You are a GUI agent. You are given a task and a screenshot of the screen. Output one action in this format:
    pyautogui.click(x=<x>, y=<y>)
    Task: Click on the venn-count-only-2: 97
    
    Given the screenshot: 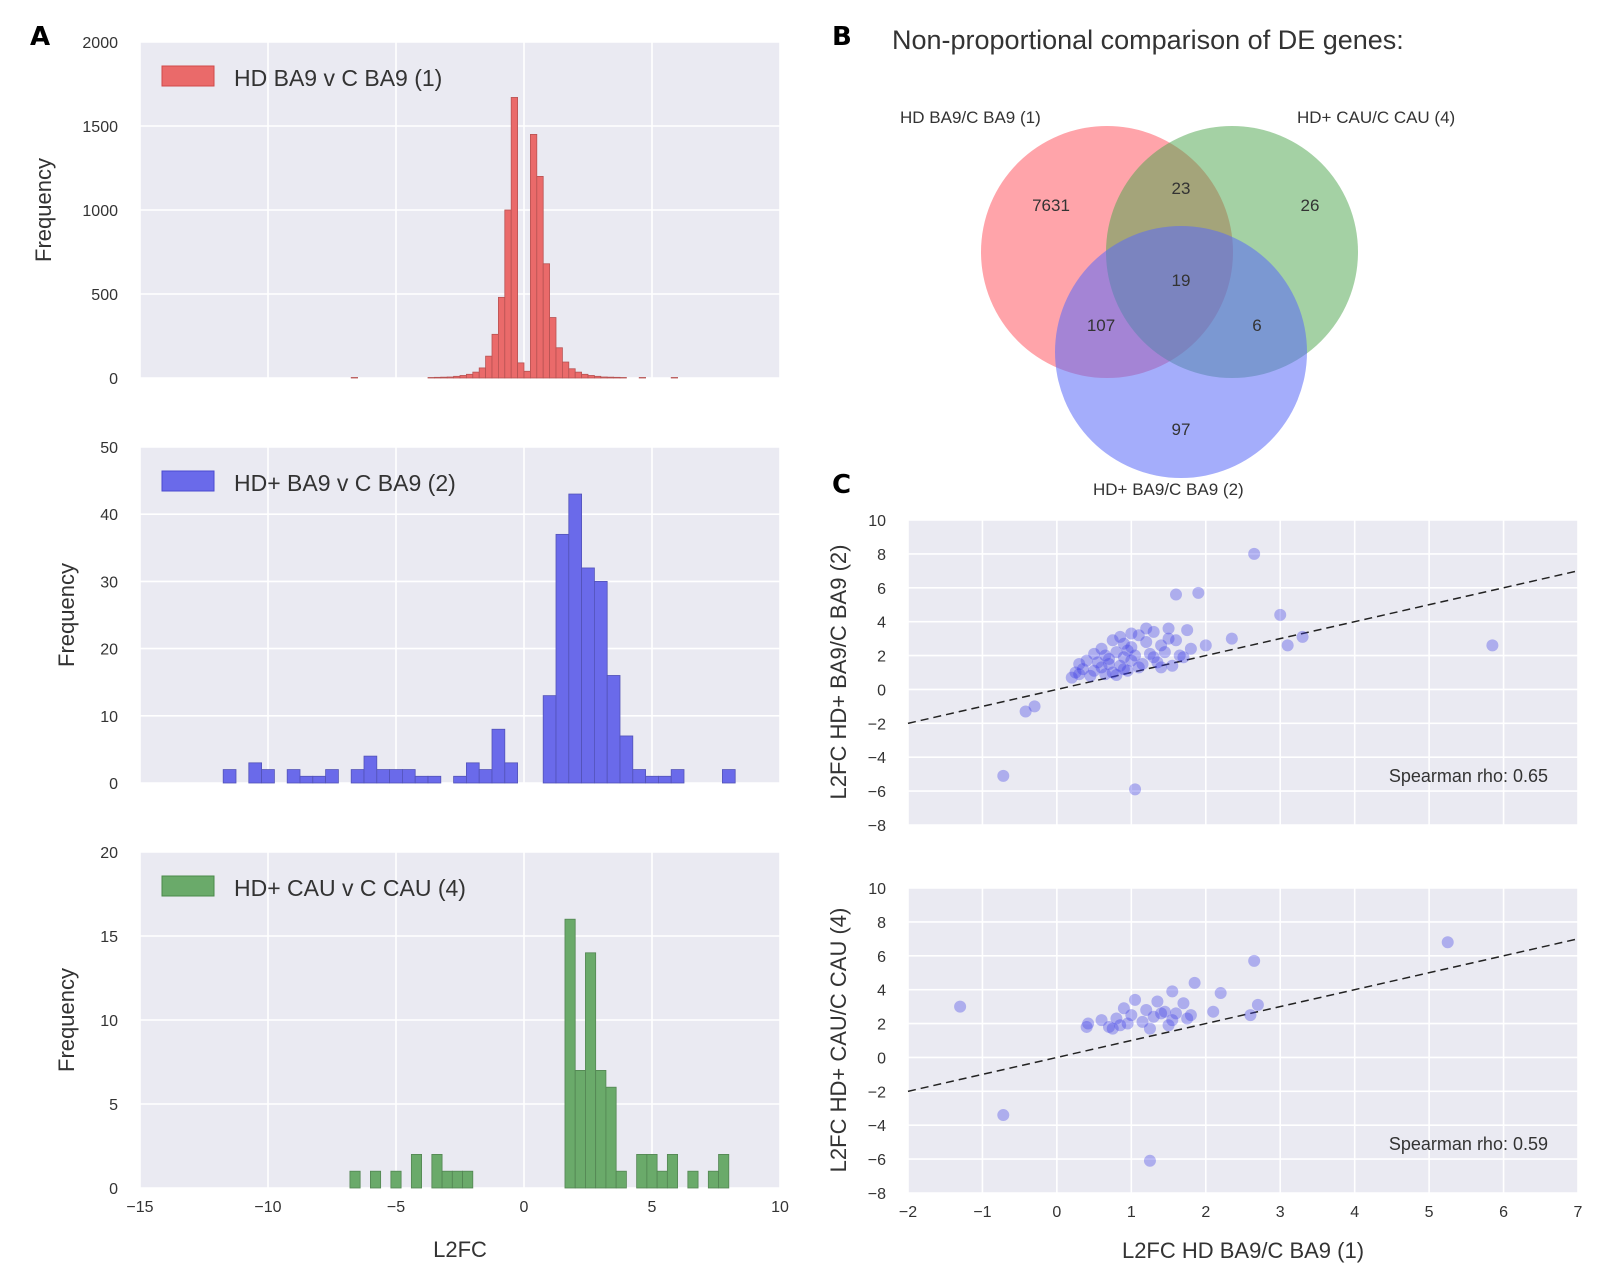 What is the action you would take?
    pyautogui.click(x=1181, y=429)
    